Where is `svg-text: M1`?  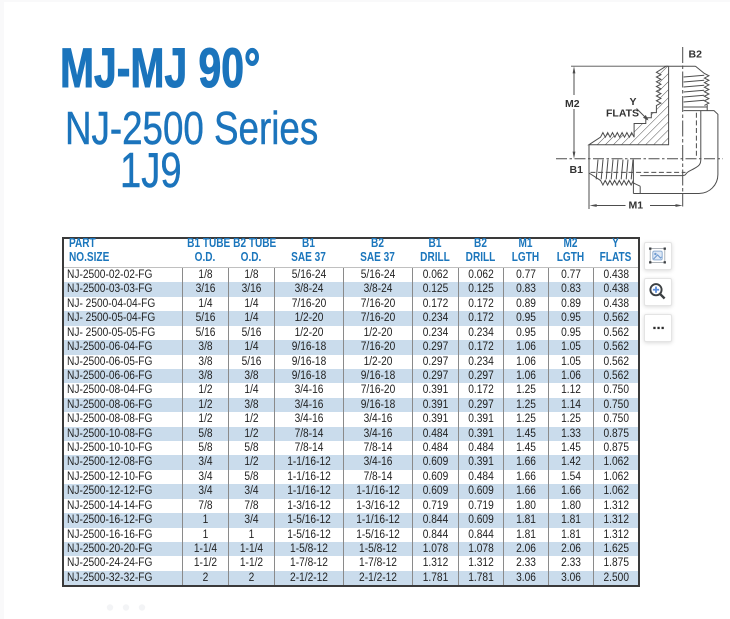 svg-text: M1 is located at coordinates (636, 206).